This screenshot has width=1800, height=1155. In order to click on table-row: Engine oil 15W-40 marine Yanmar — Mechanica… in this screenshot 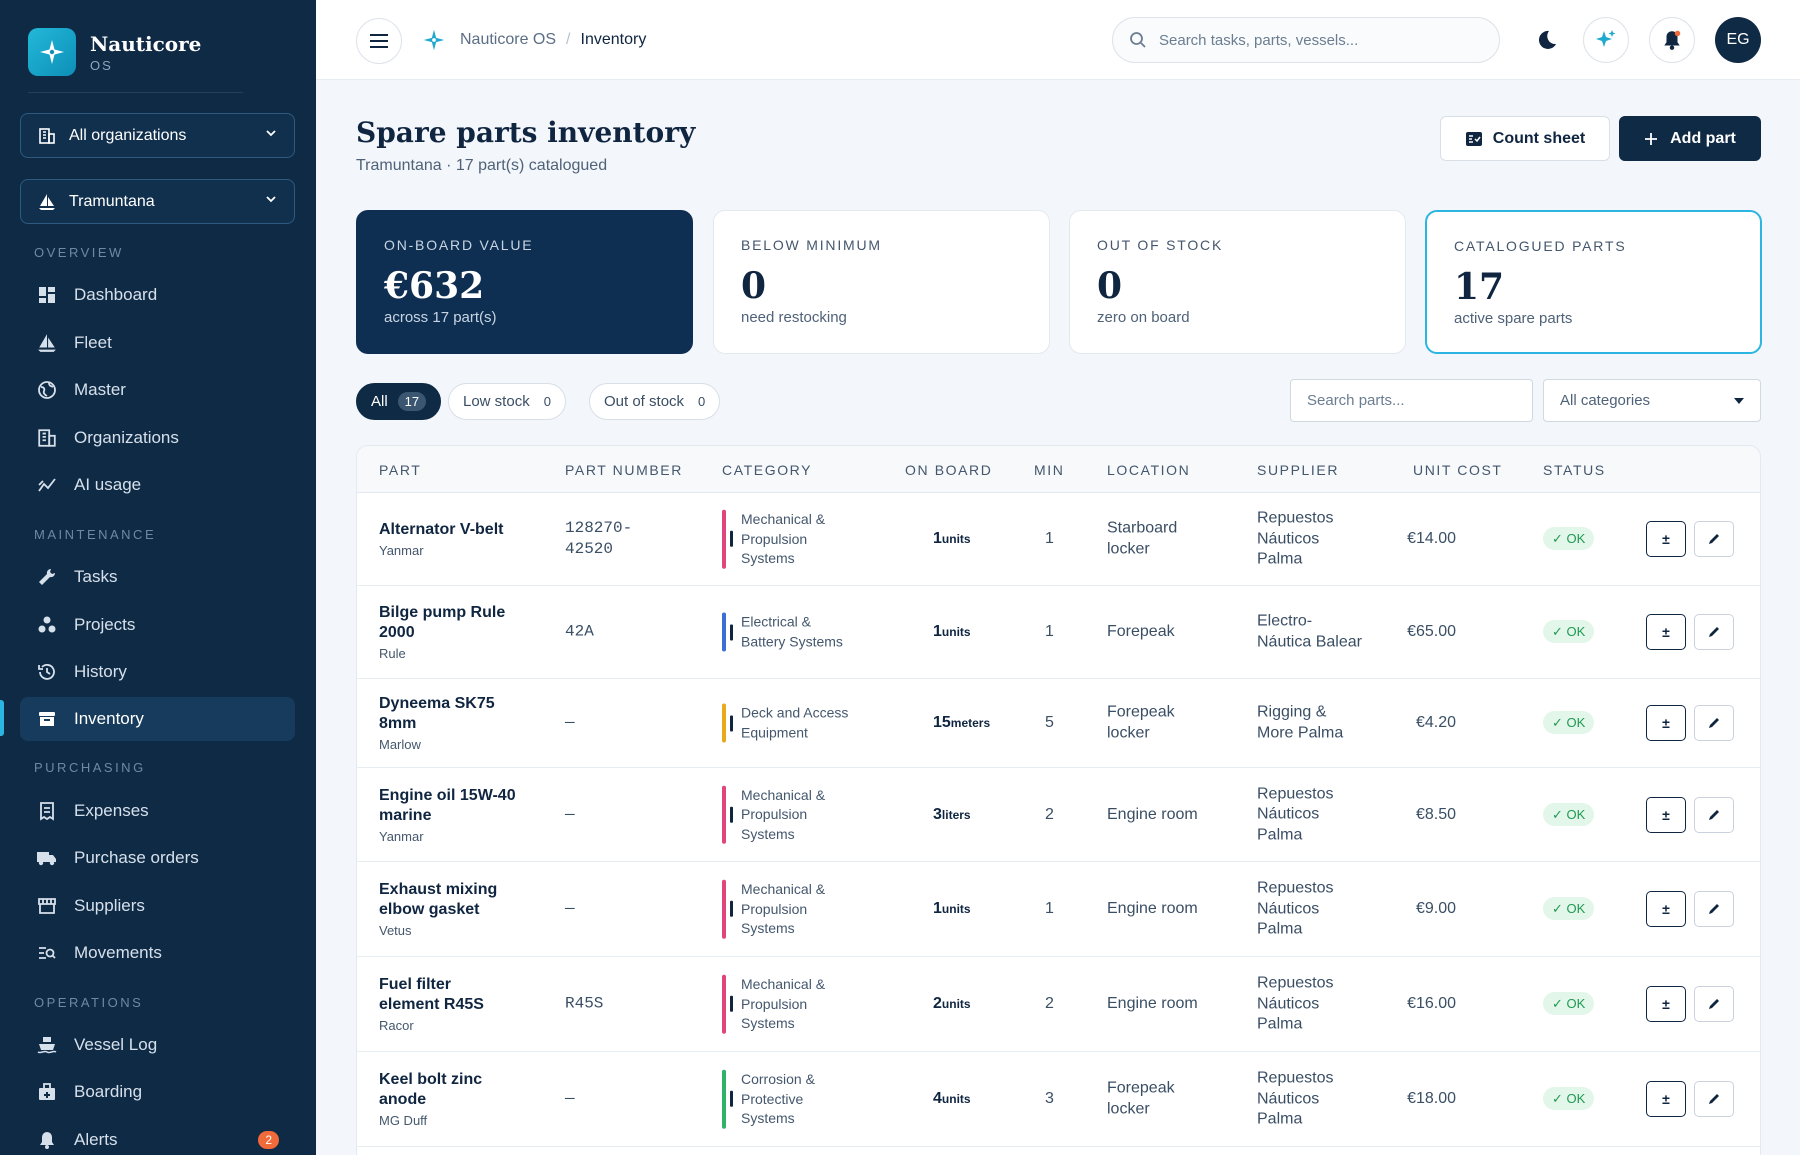, I will do `click(1058, 815)`.